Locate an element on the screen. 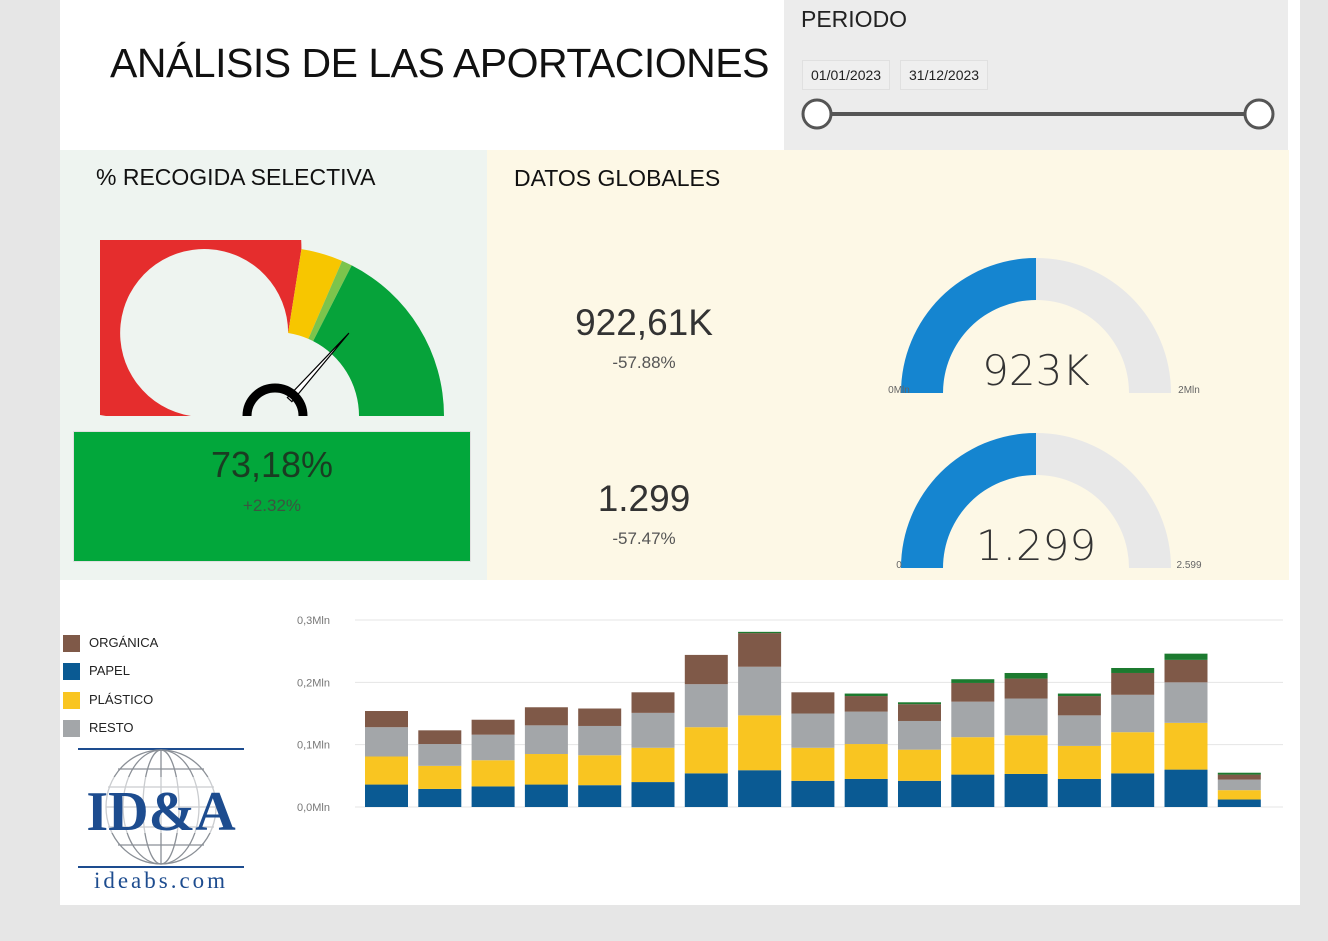 This screenshot has width=1328, height=941. legend-label: PAPEL is located at coordinates (109, 670).